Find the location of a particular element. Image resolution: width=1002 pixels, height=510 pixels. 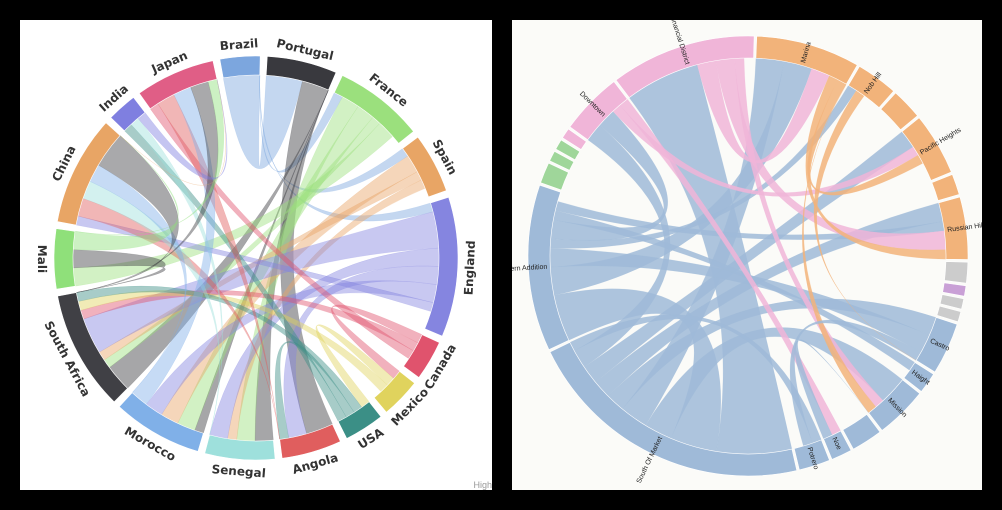

arc-china is located at coordinates (88, 174).